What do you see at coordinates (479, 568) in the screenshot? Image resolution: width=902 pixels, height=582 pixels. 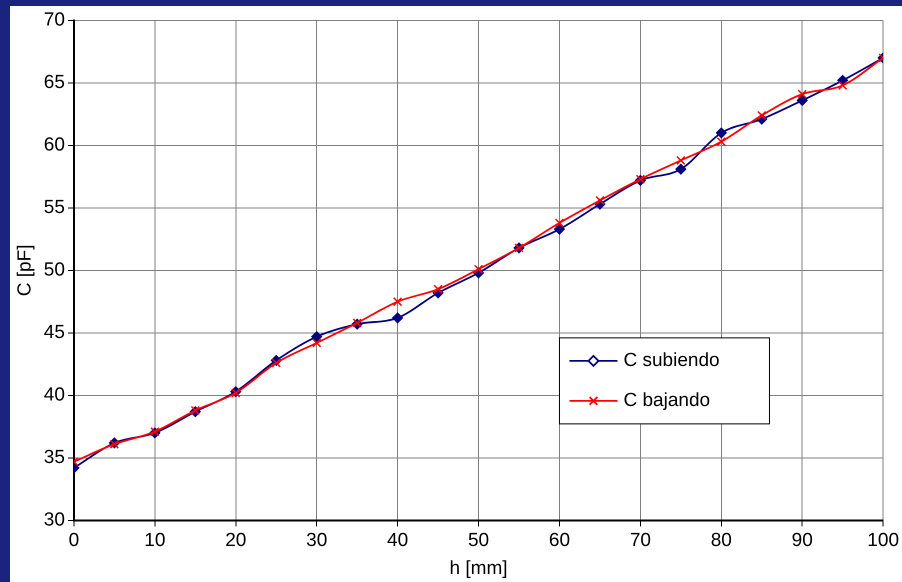 I see `x-axis-title: h [mm]` at bounding box center [479, 568].